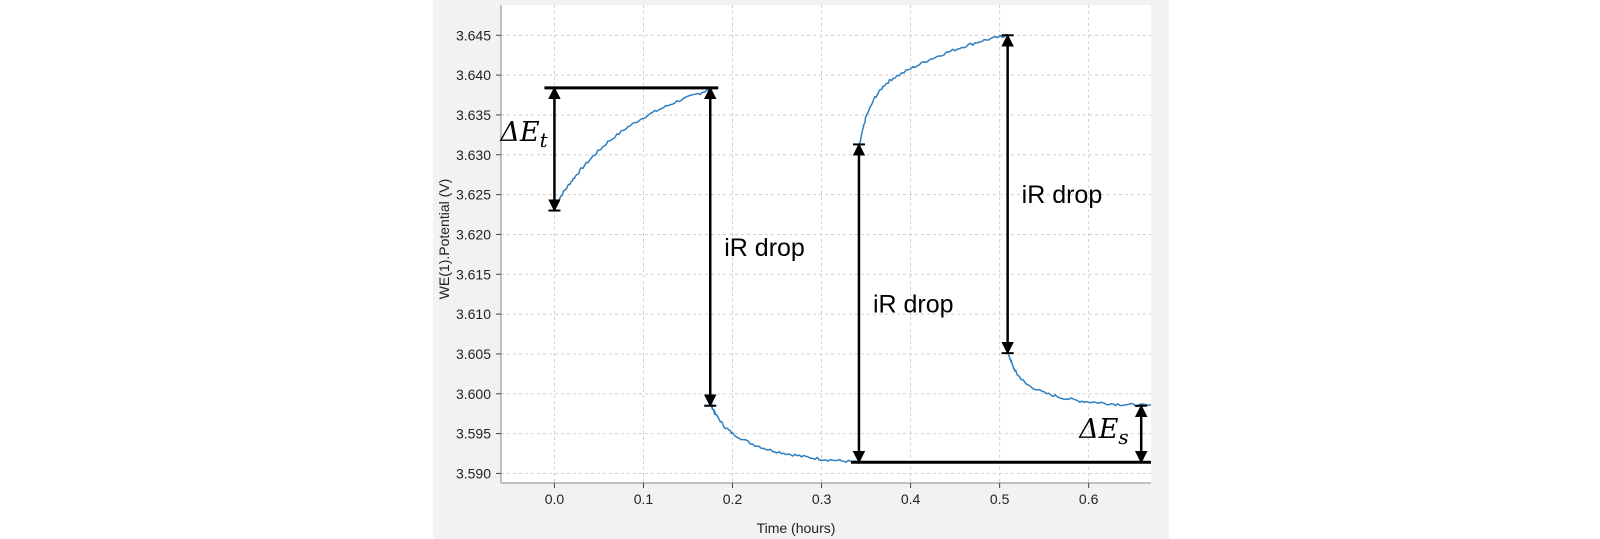 The height and width of the screenshot is (539, 1600). I want to click on x-tick-label: 0.2, so click(733, 499).